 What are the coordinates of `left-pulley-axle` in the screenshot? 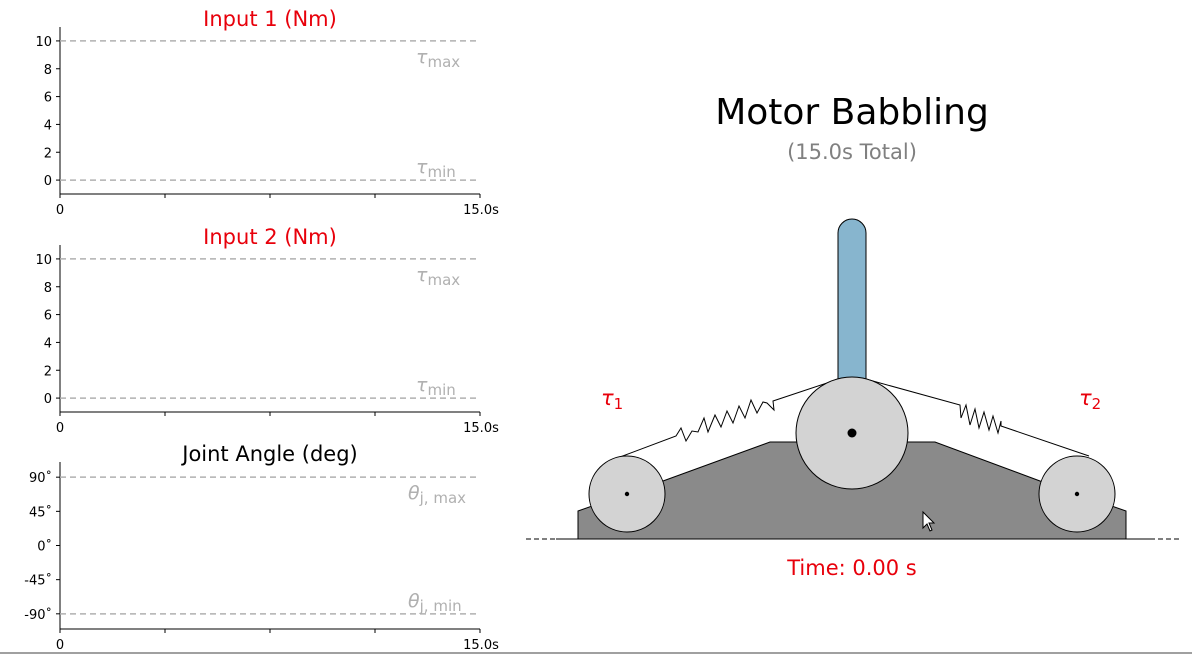 It's located at (627, 494).